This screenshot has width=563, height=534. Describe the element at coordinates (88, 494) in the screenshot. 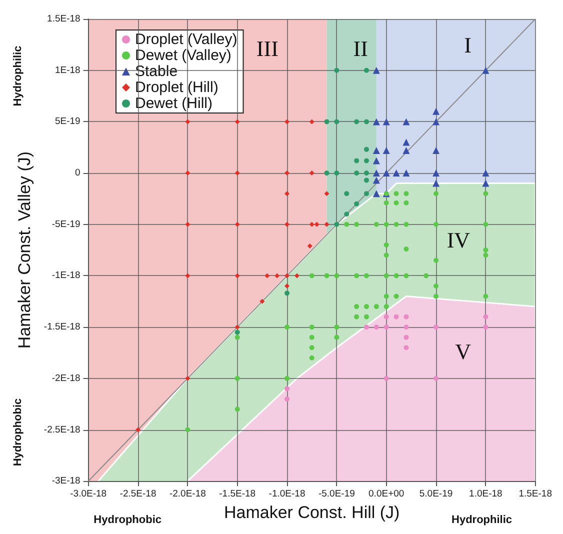

I see `x-tick-label: -3.0E-18` at that location.